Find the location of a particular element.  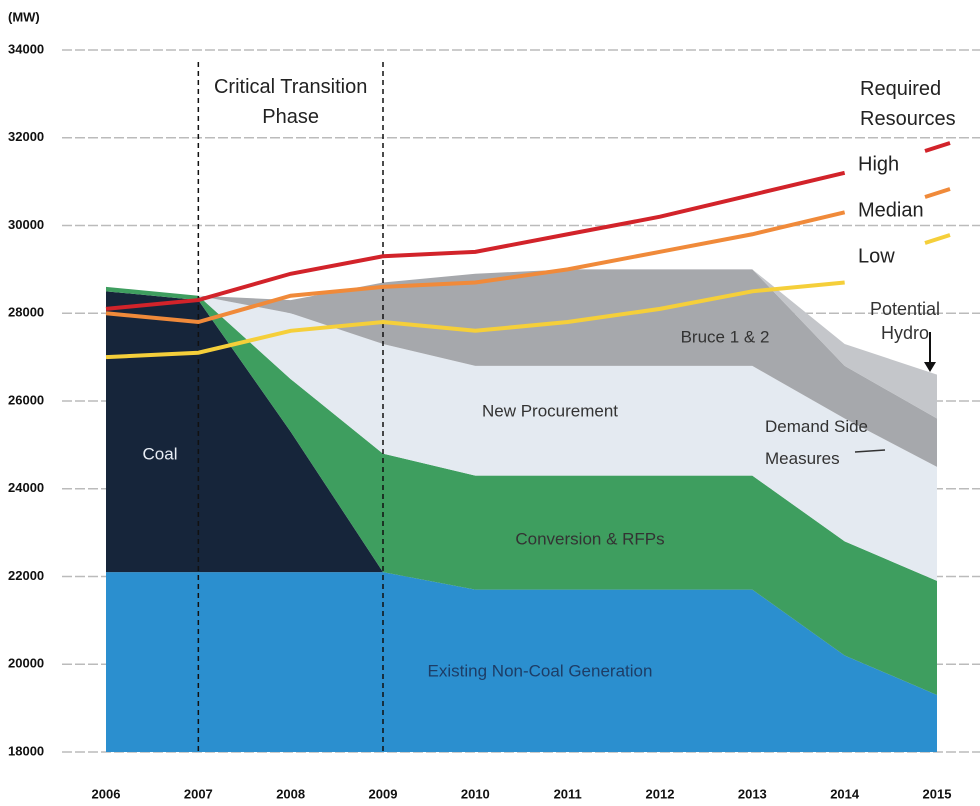

legend-label: High is located at coordinates (878, 164).